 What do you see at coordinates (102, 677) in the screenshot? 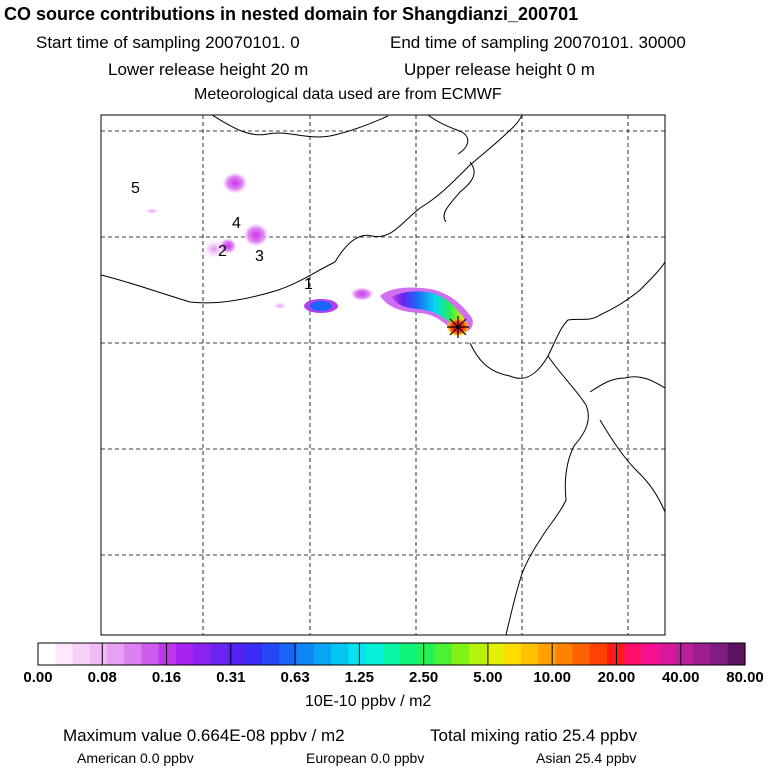
I see `colorbar-tick-label: 0.08` at bounding box center [102, 677].